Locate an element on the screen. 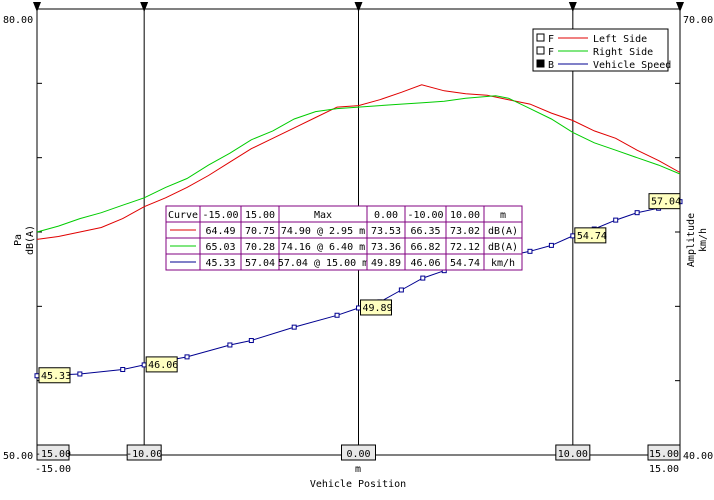  table-header-2: 15.00 is located at coordinates (260, 215).